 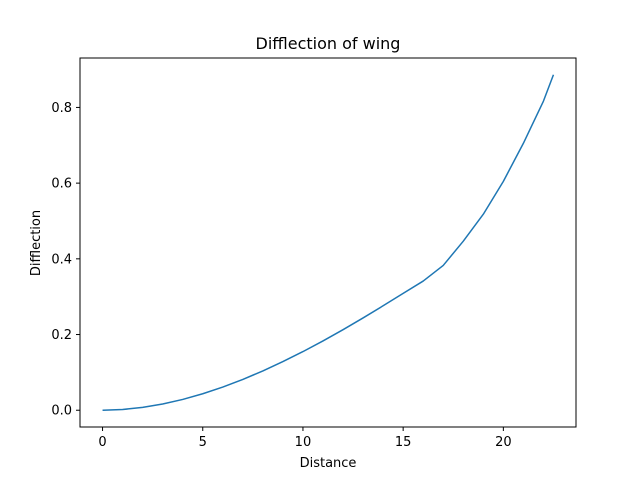 What do you see at coordinates (503, 442) in the screenshot?
I see `x-tick-label: 20` at bounding box center [503, 442].